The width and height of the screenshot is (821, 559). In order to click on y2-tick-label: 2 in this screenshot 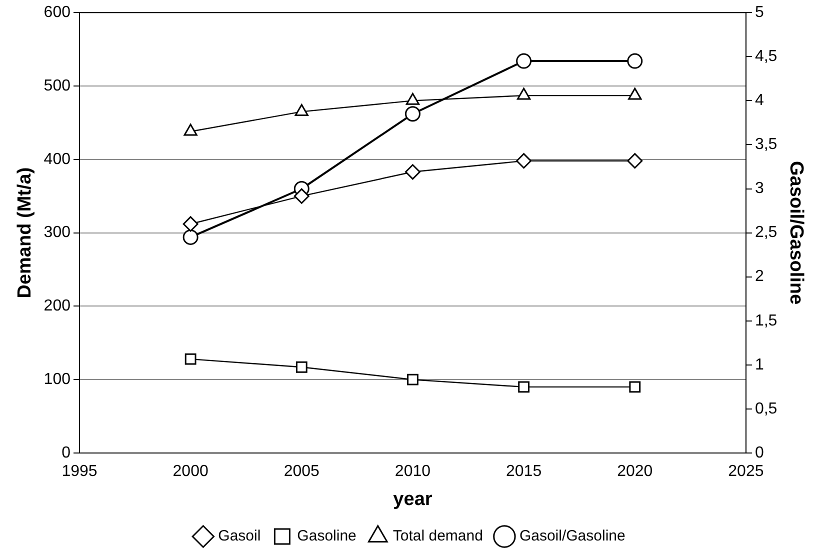, I will do `click(759, 277)`.